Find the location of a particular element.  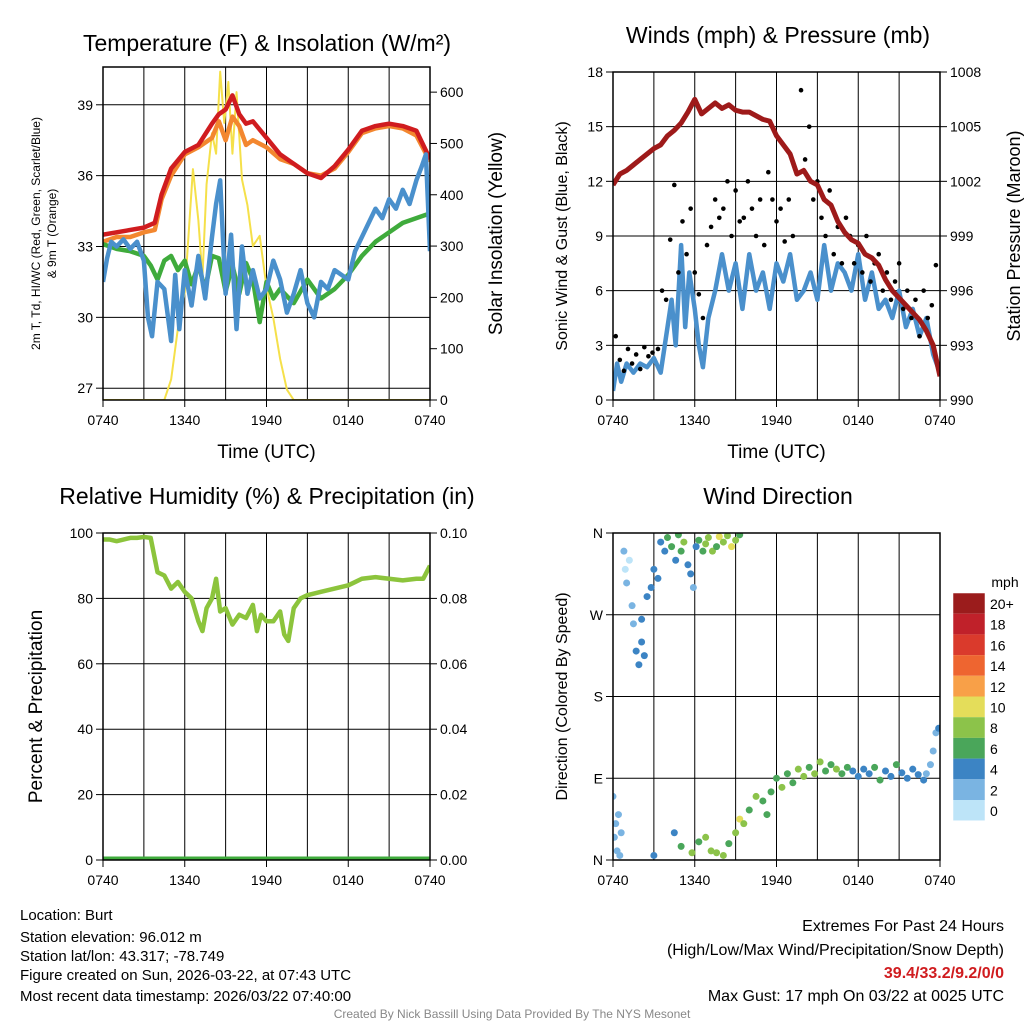

y-tick-label: 15 is located at coordinates (595, 127).